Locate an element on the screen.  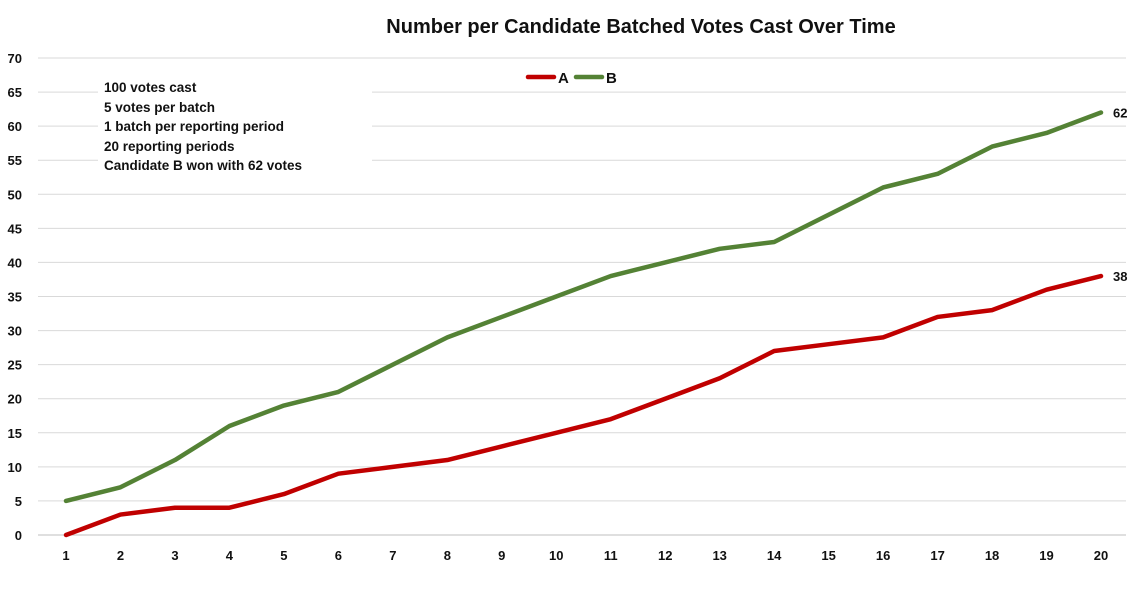
y-tick-label: 45 is located at coordinates (15, 228).